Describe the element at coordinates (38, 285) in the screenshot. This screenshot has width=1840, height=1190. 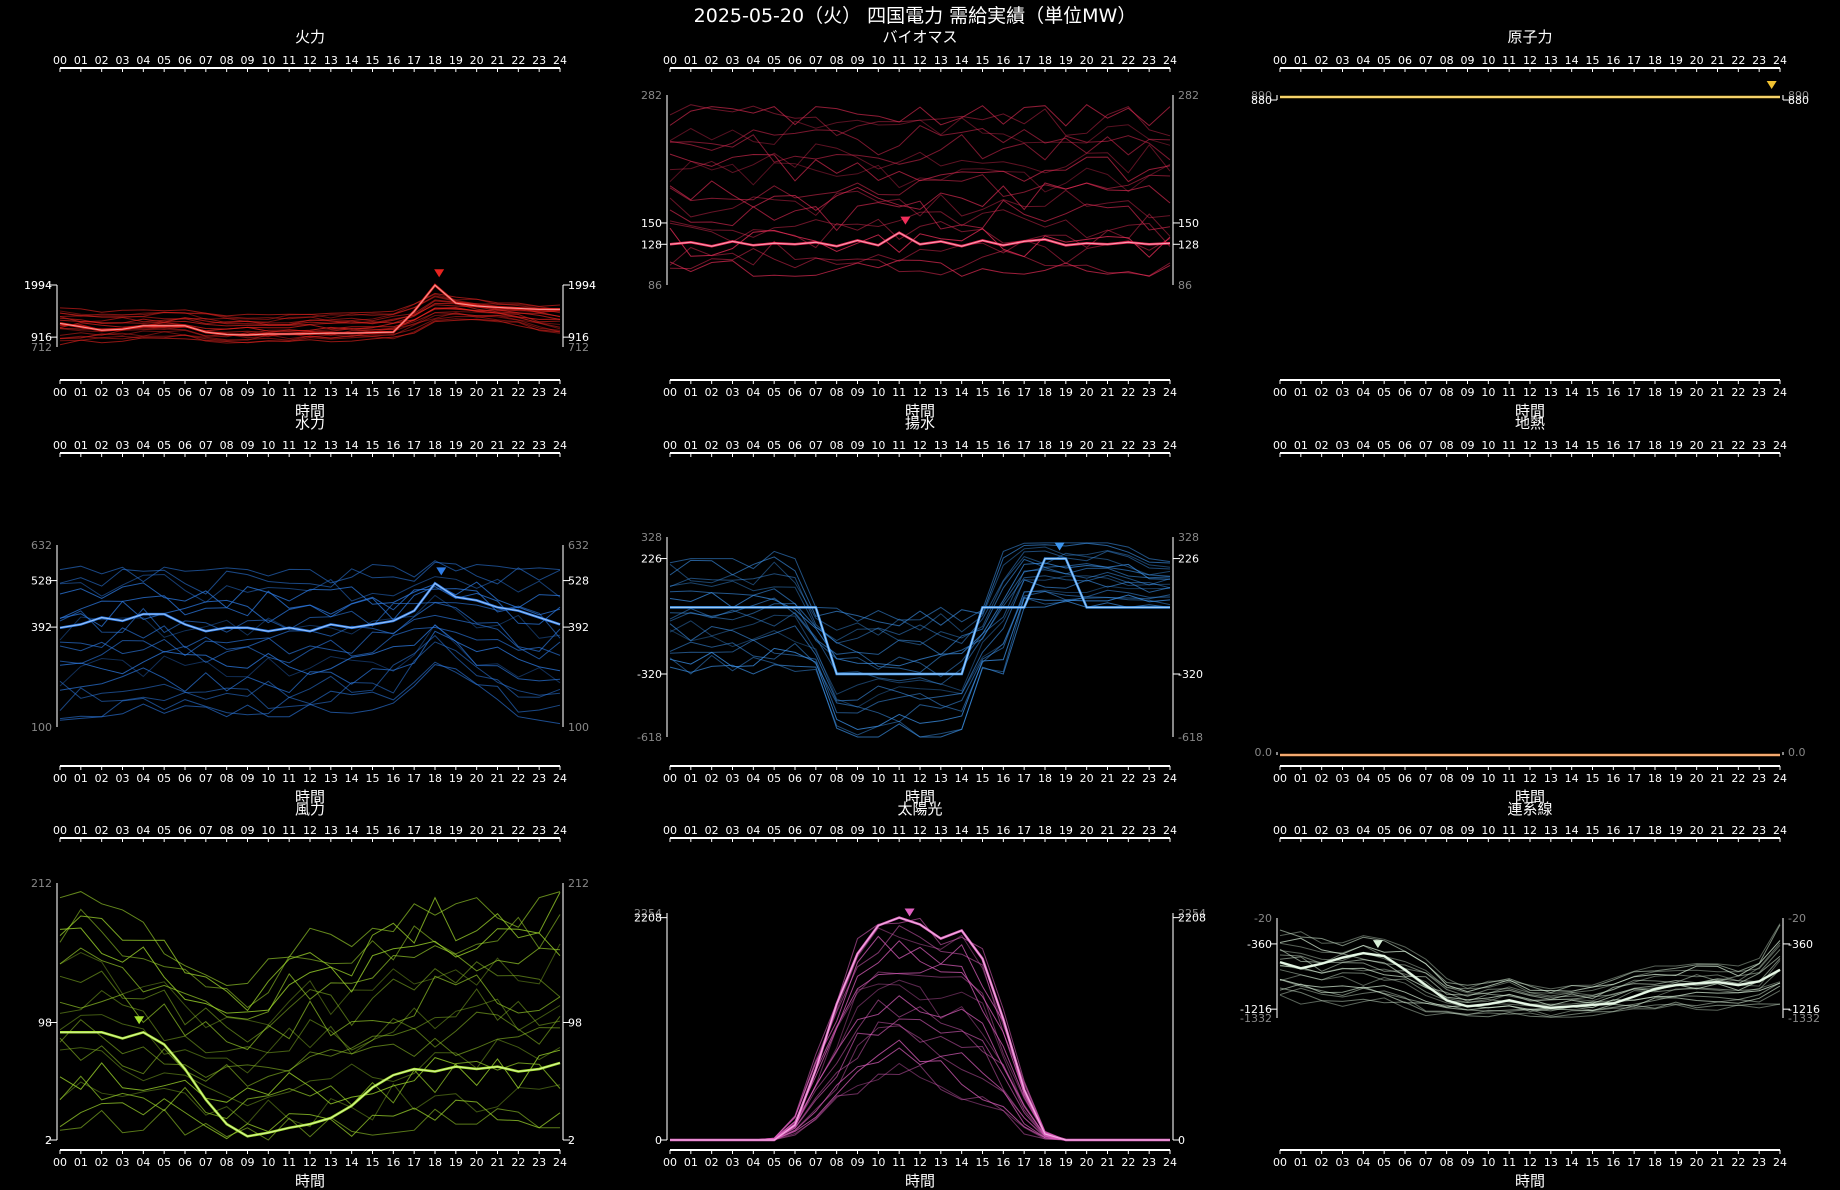
I see `y-tick-label: 1994` at that location.